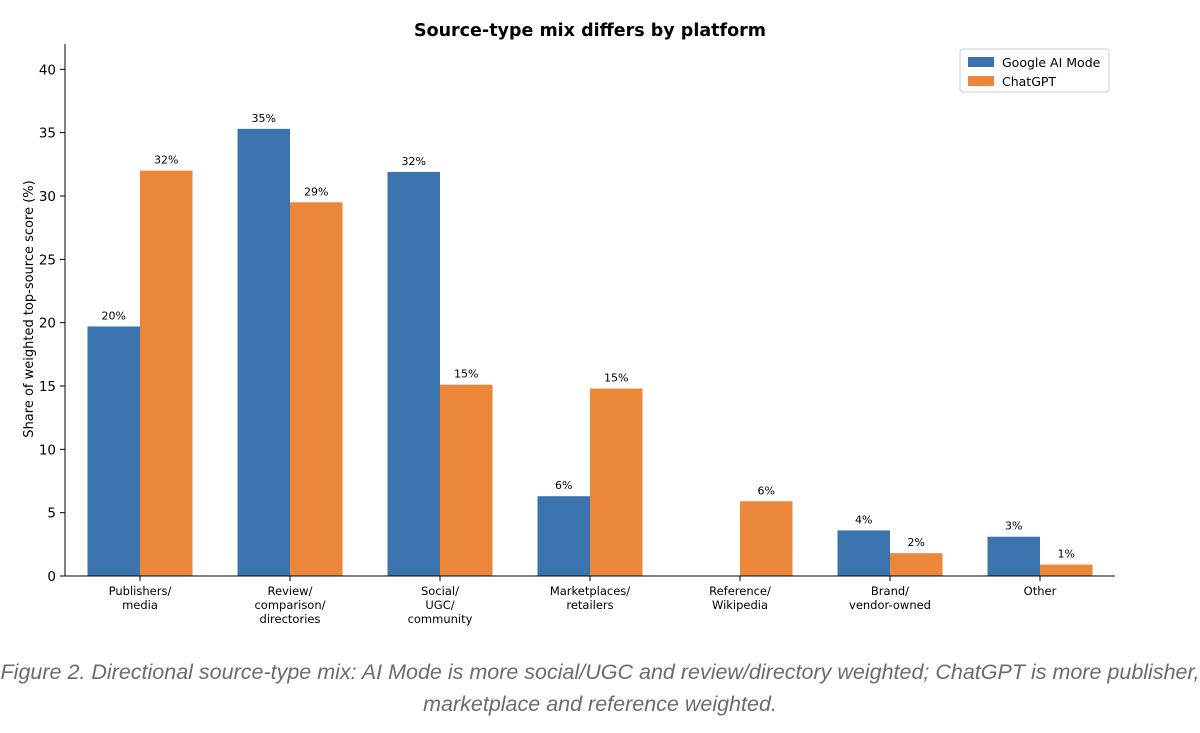 This screenshot has width=1200, height=733. I want to click on x-tick-label-line: Wikipedia, so click(740, 605).